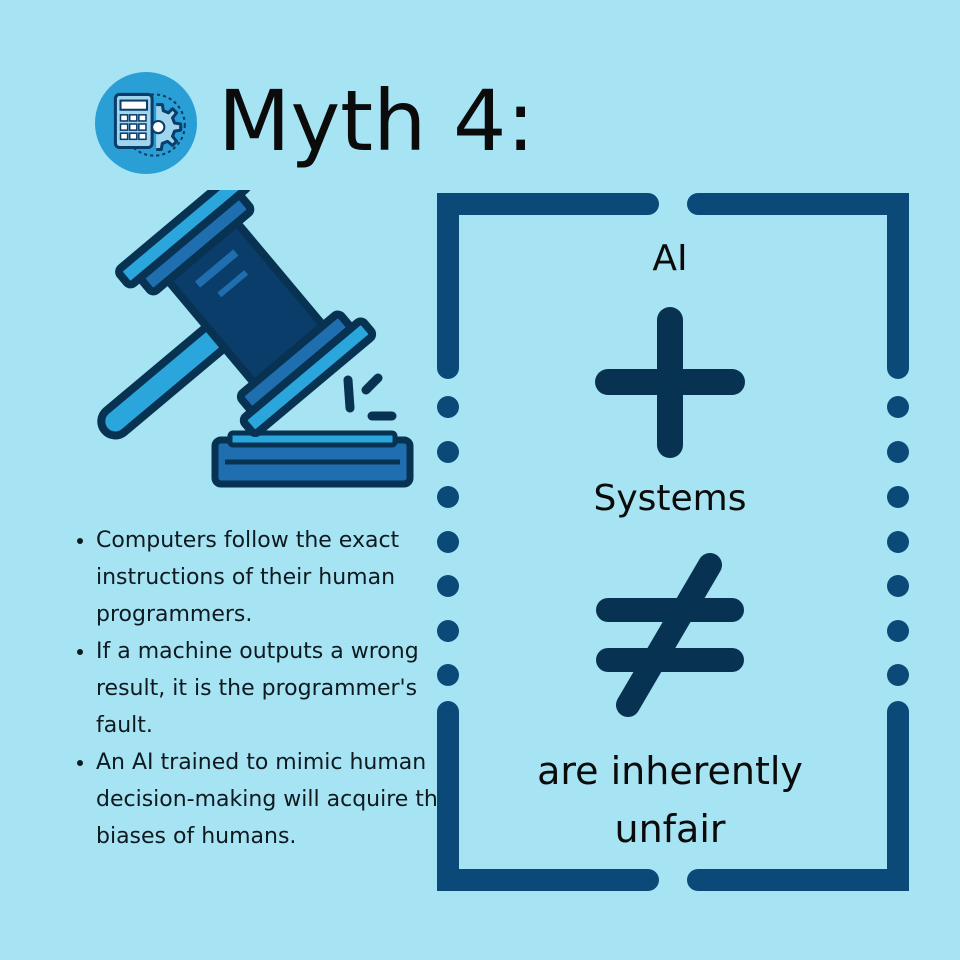 The height and width of the screenshot is (960, 960). What do you see at coordinates (670, 771) in the screenshot?
I see `conclusion-line-1: are inherently` at bounding box center [670, 771].